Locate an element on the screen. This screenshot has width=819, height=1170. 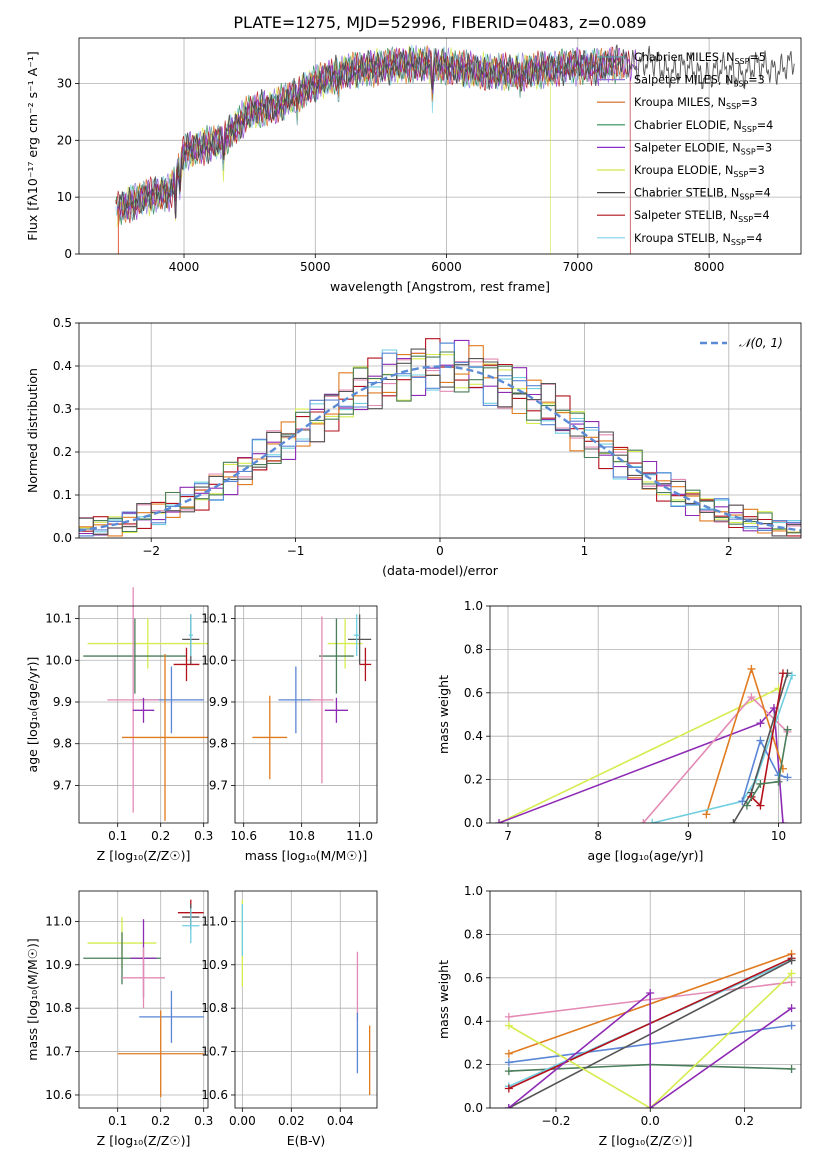
tick-label-x: 10.6 is located at coordinates (243, 836).